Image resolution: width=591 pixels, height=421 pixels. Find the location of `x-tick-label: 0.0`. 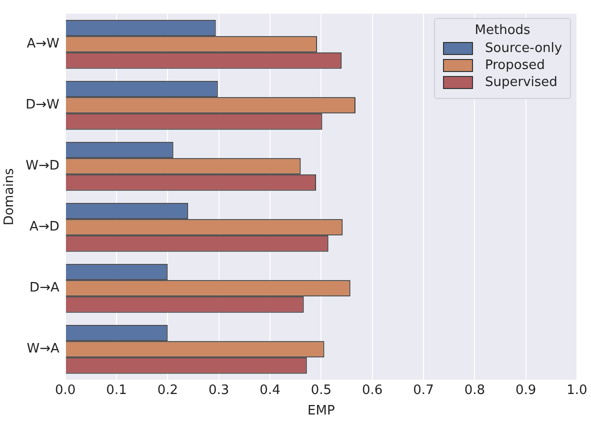

x-tick-label: 0.0 is located at coordinates (65, 390).